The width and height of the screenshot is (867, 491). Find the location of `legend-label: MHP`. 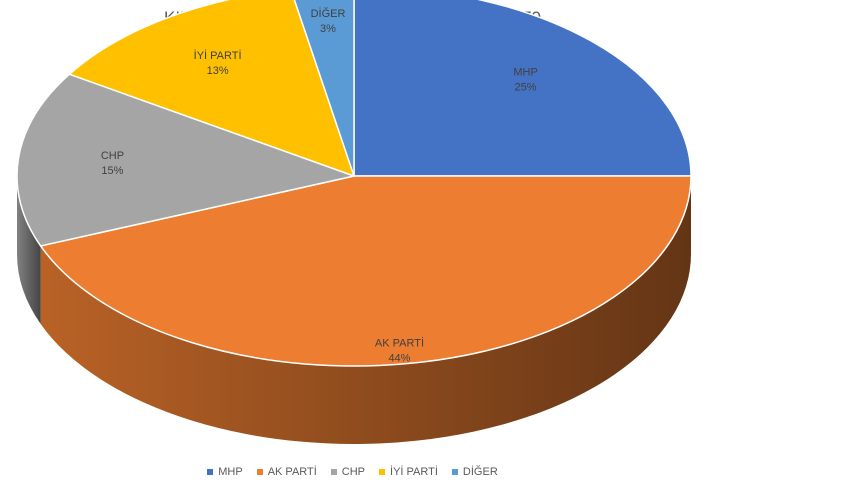

legend-label: MHP is located at coordinates (230, 472).